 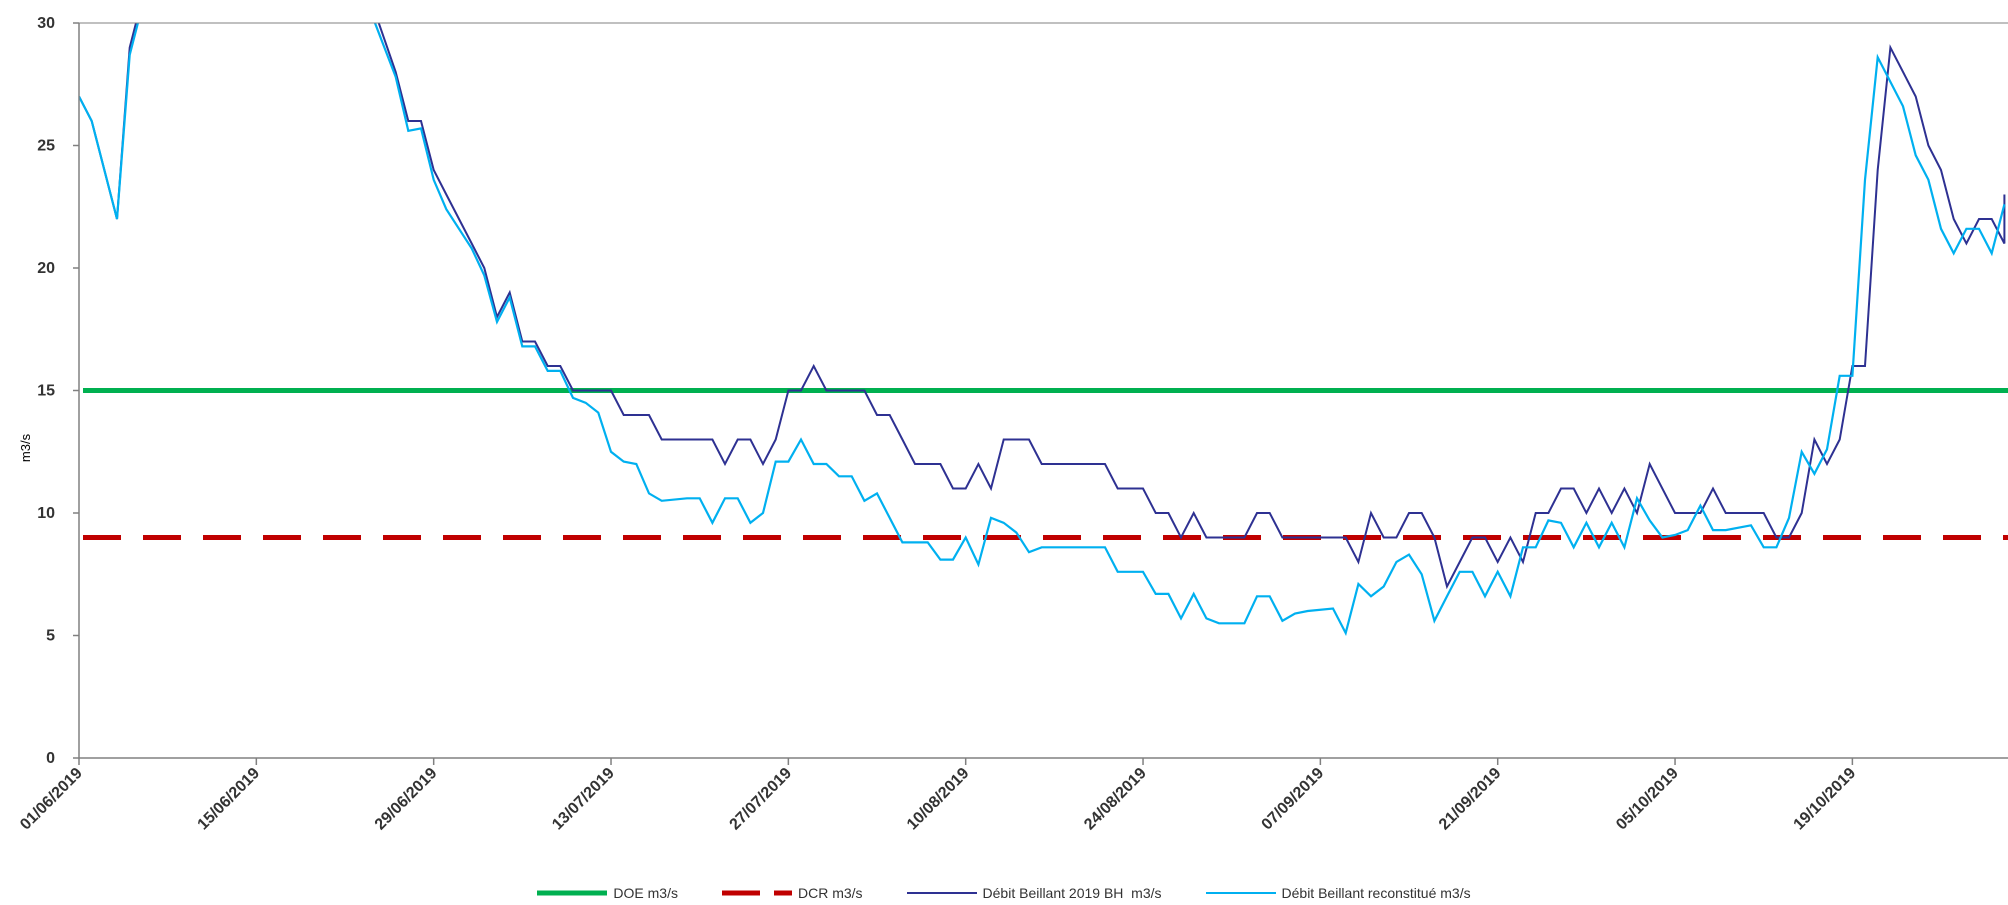 What do you see at coordinates (1240, 893) in the screenshot?
I see `legend-swatch-beillant-reconstitue` at bounding box center [1240, 893].